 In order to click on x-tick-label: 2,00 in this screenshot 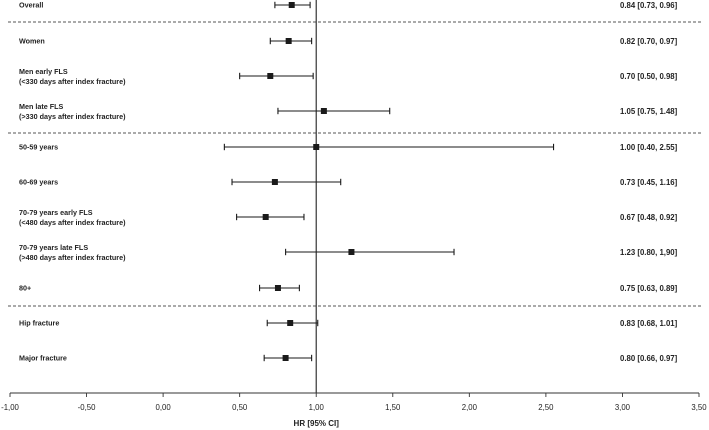, I will do `click(470, 407)`.